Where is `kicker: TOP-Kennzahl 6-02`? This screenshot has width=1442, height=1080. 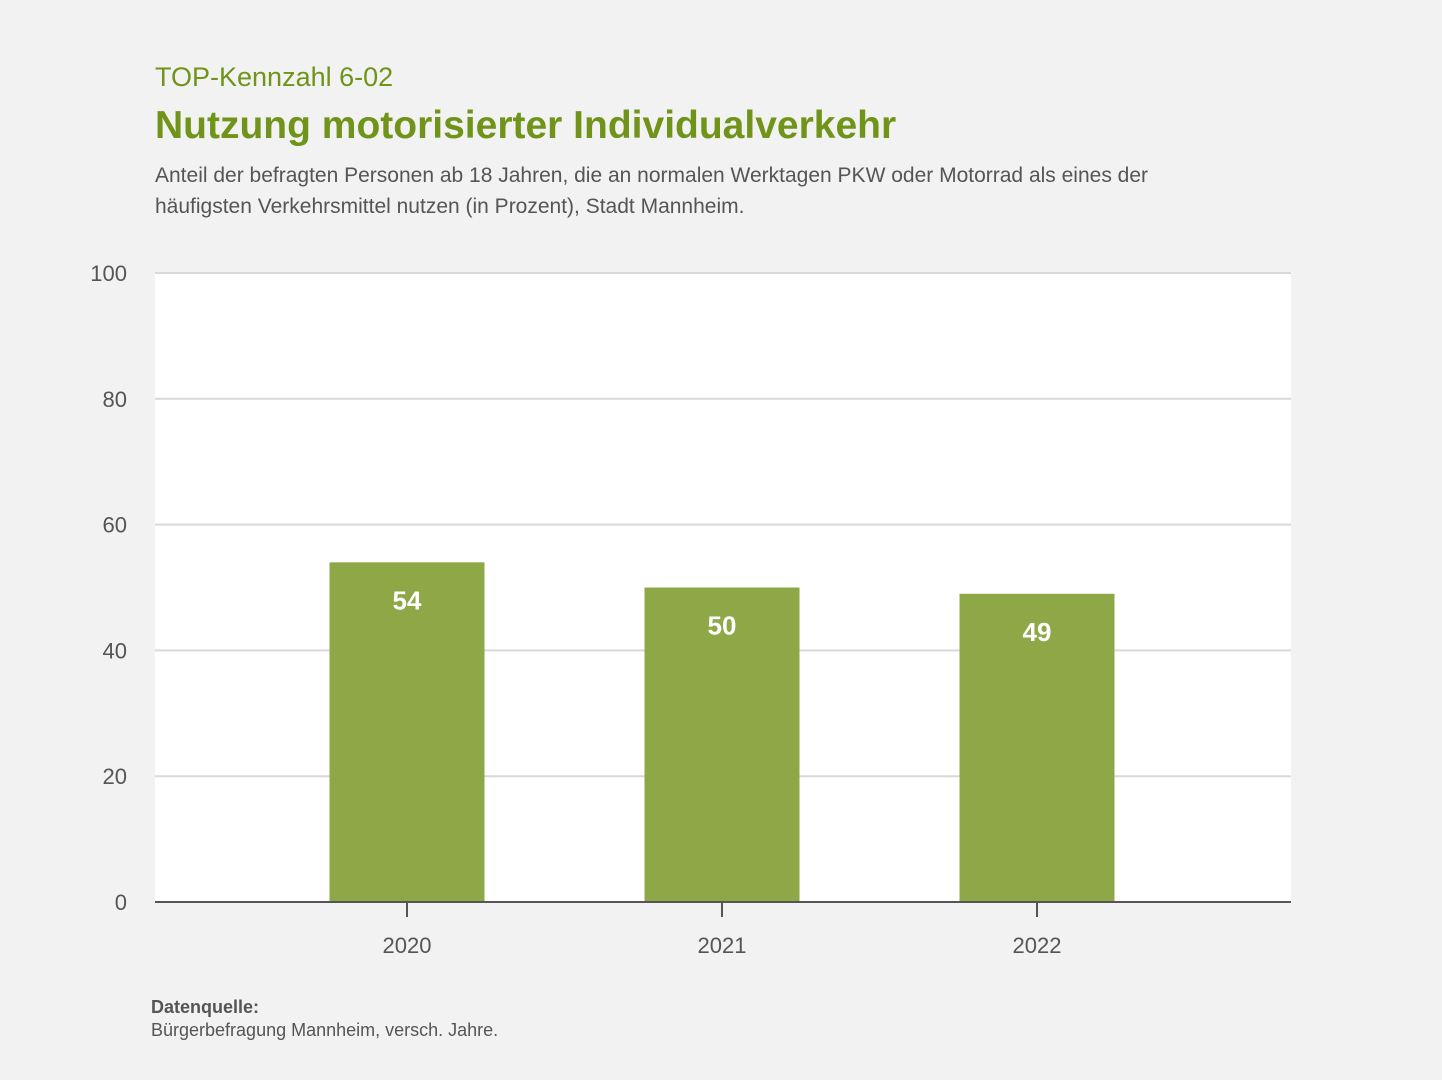
kicker: TOP-Kennzahl 6-02 is located at coordinates (274, 77).